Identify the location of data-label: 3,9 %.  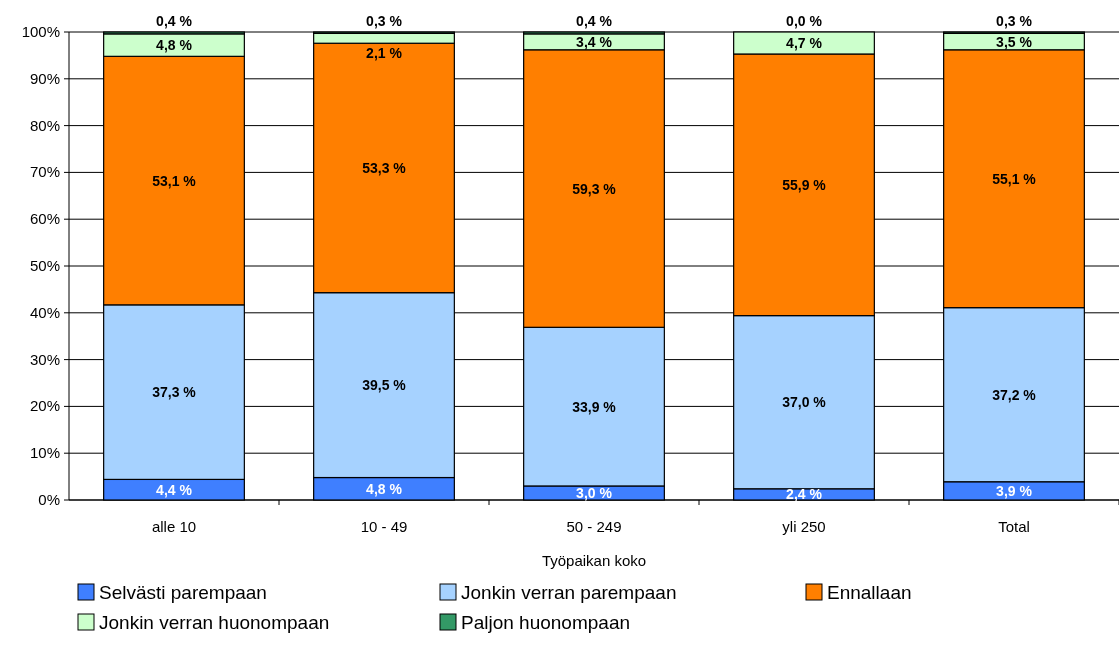
(1014, 490).